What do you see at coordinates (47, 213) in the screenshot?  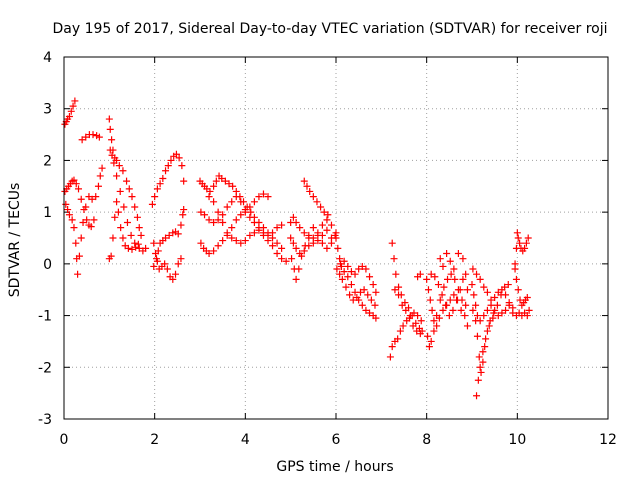 I see `y-tick-label: 1` at bounding box center [47, 213].